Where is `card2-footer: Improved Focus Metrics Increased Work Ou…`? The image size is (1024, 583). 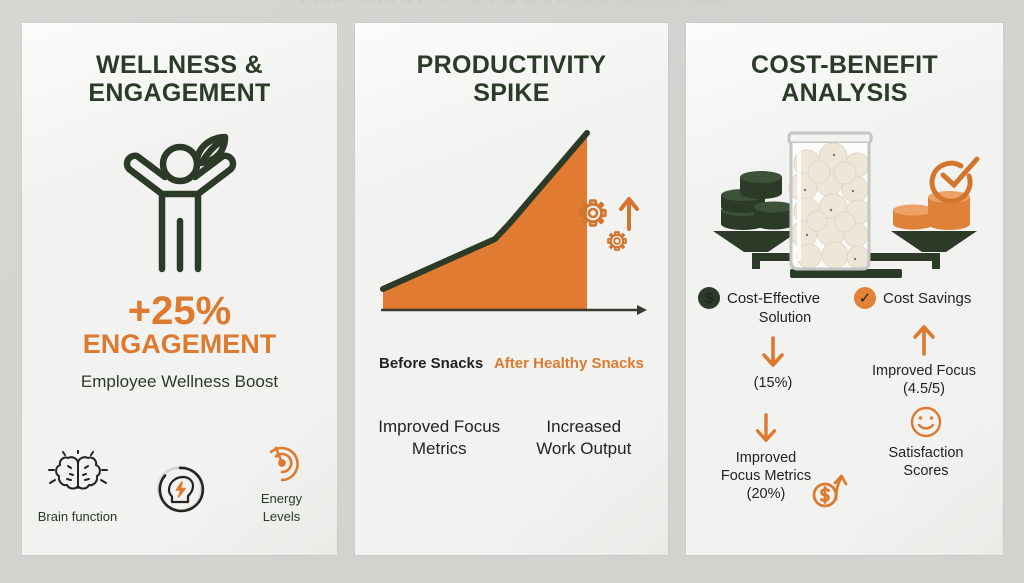 card2-footer: Improved Focus Metrics Increased Work Ou… is located at coordinates (511, 438).